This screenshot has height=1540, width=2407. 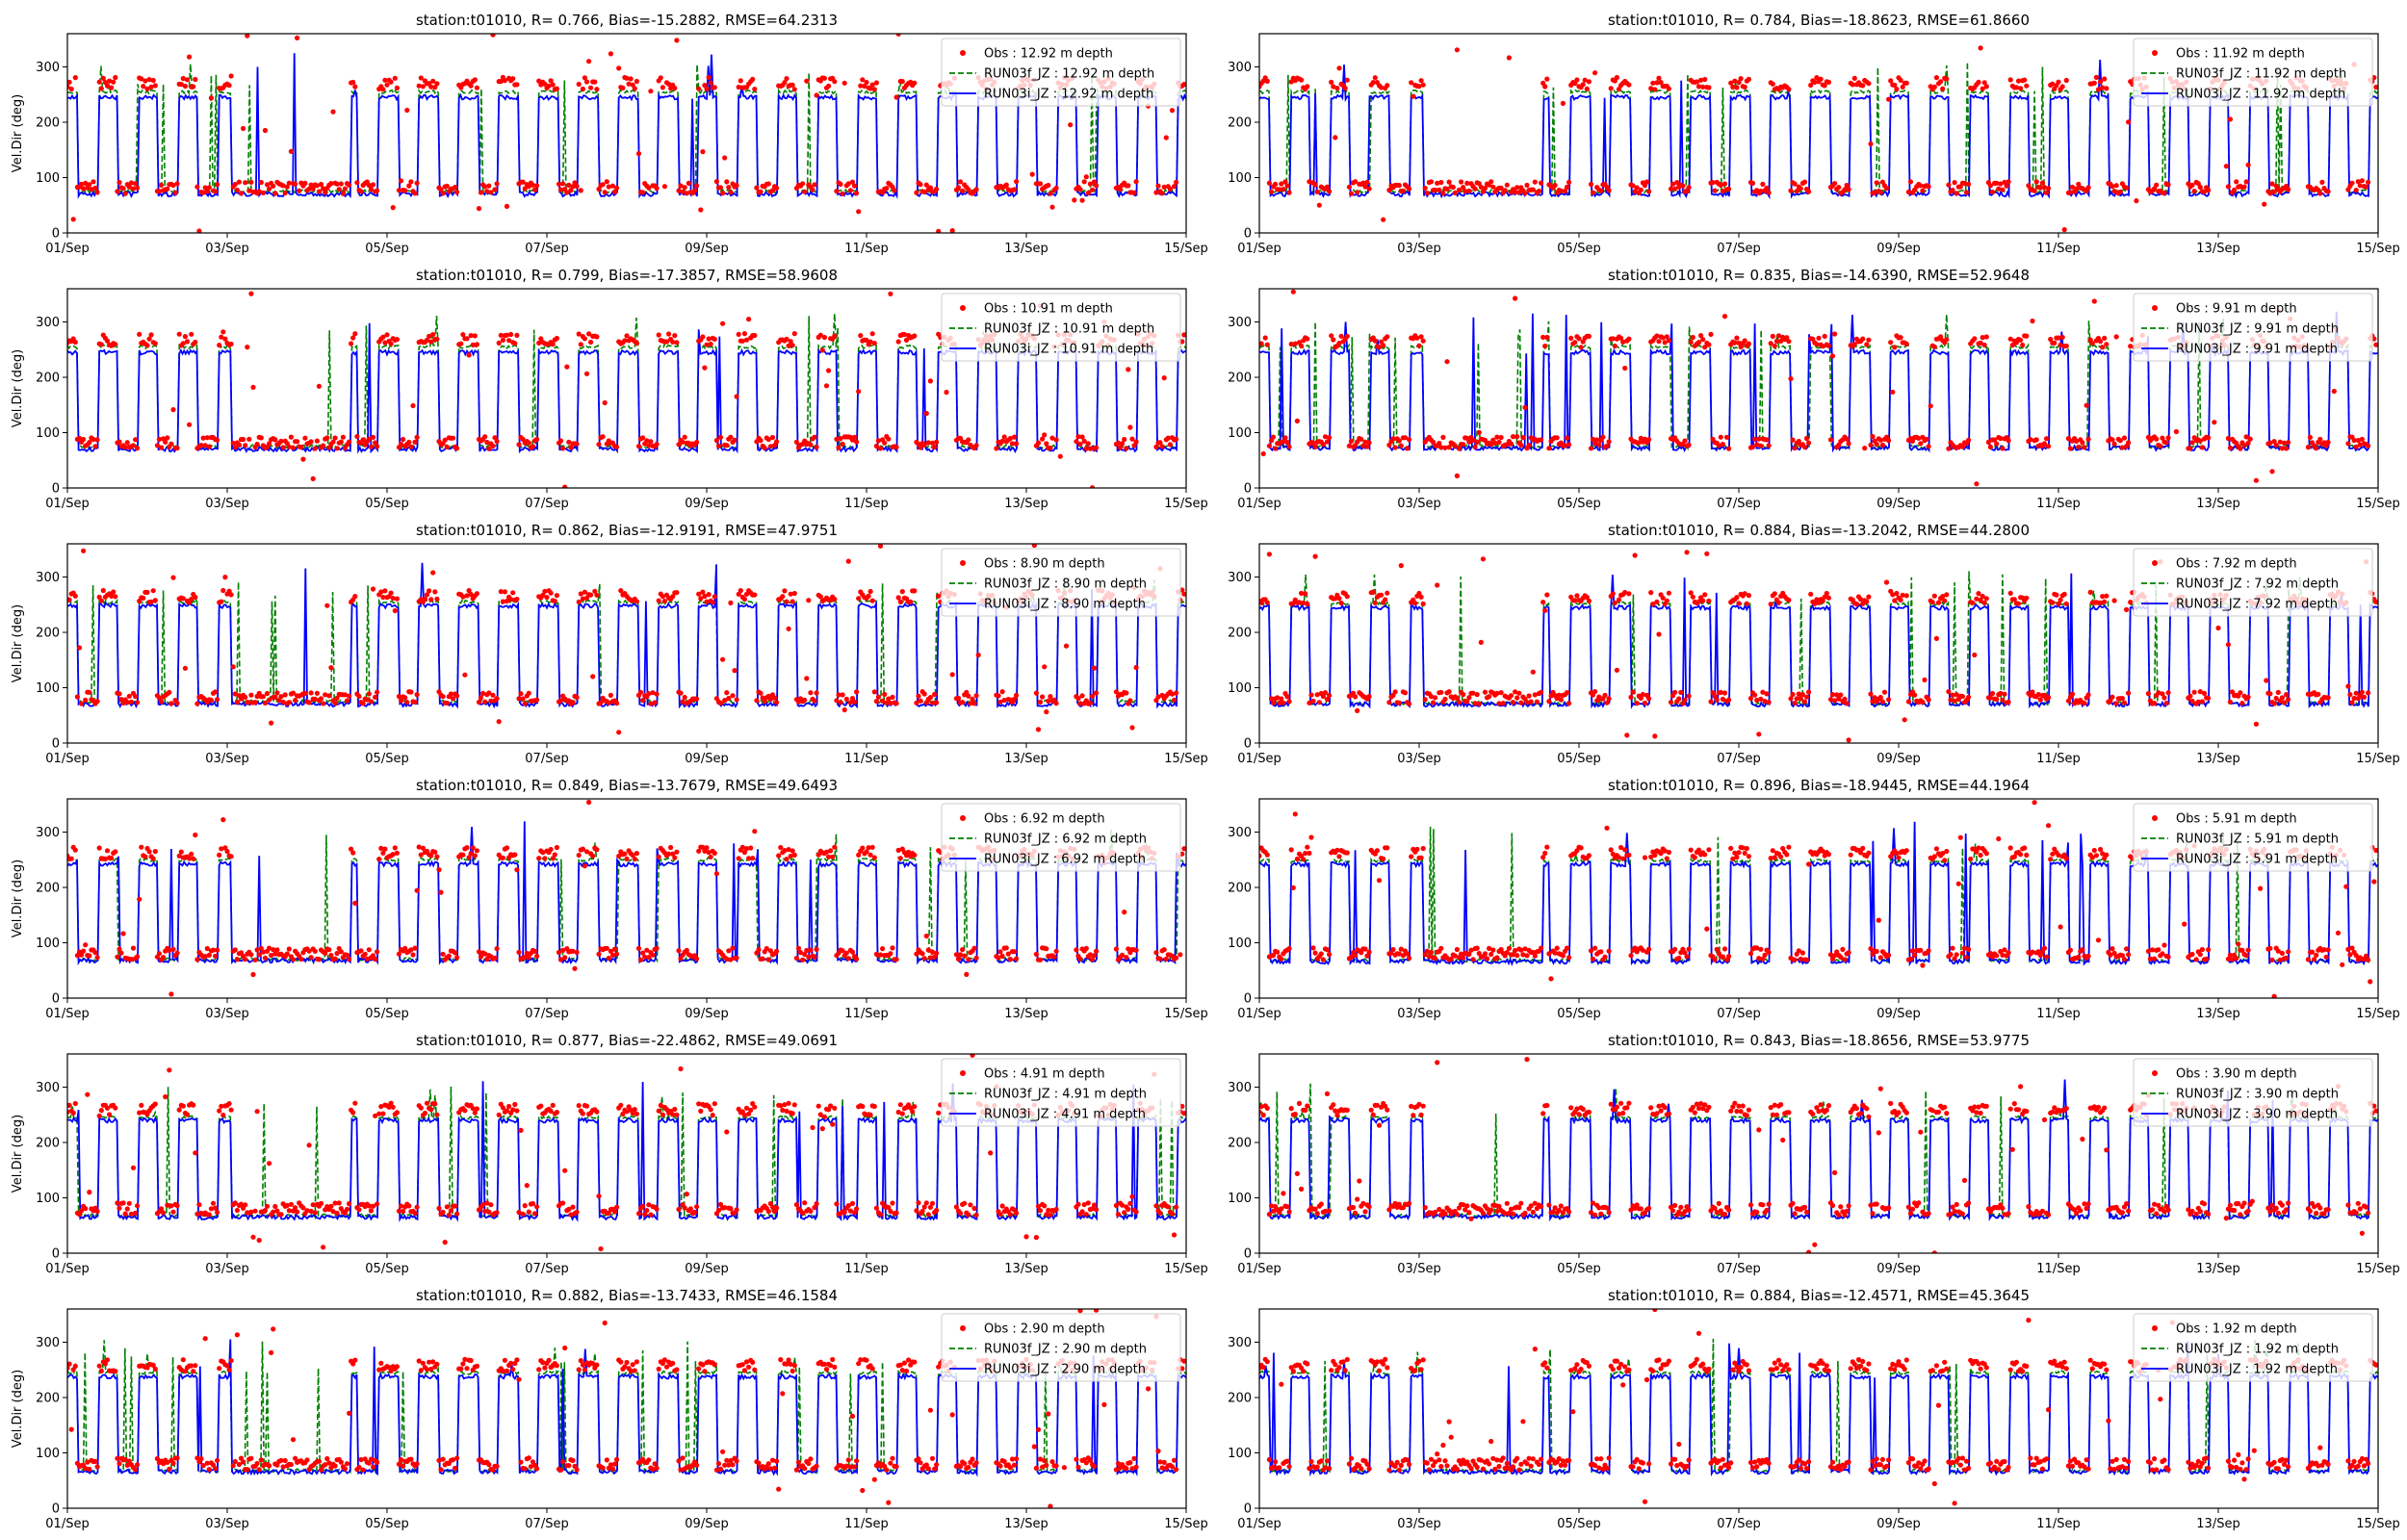 What do you see at coordinates (1065, 840) in the screenshot?
I see `legend-label: RUN03f_JZ : 6.92 m depth` at bounding box center [1065, 840].